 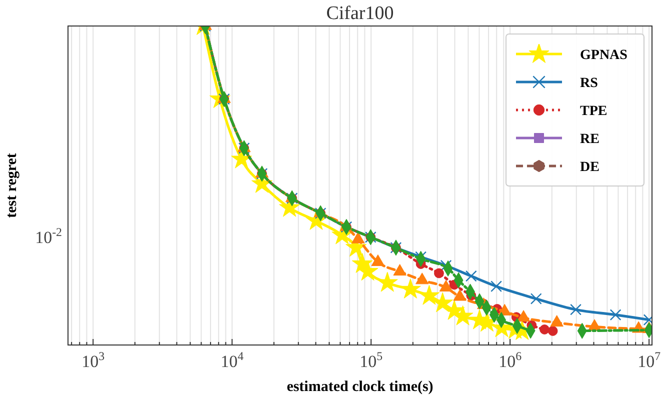 I want to click on legend-label: DE, so click(x=590, y=167).